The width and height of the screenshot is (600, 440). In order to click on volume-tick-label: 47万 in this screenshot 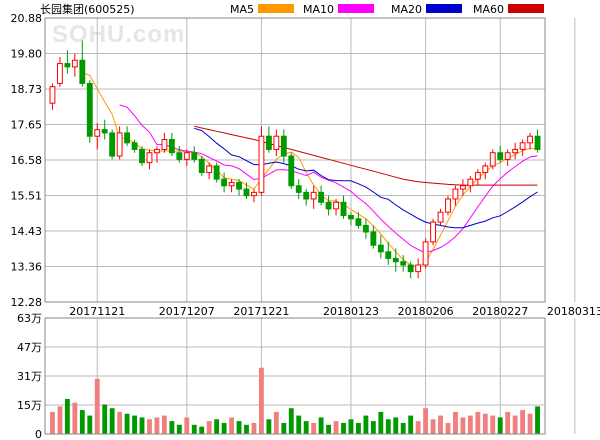, I will do `click(29, 347)`.